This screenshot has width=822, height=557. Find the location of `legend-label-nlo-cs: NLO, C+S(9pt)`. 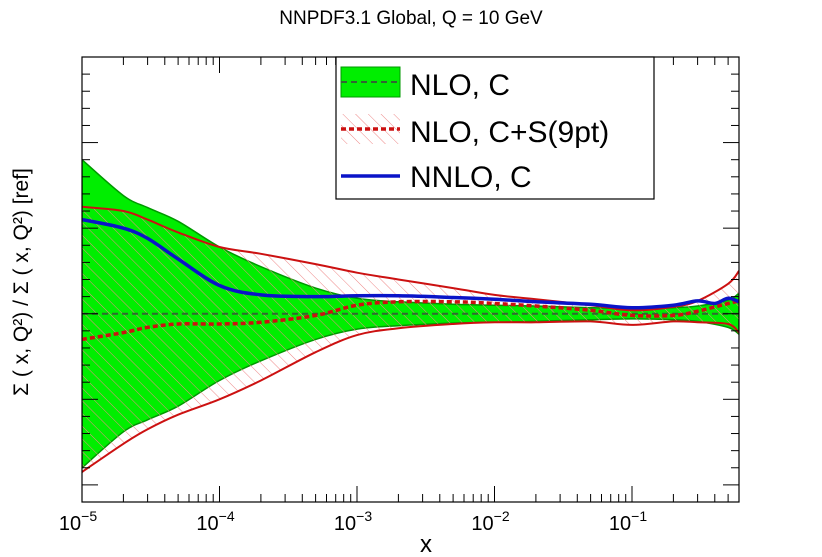

legend-label-nlo-cs: NLO, C+S(9pt) is located at coordinates (509, 132).